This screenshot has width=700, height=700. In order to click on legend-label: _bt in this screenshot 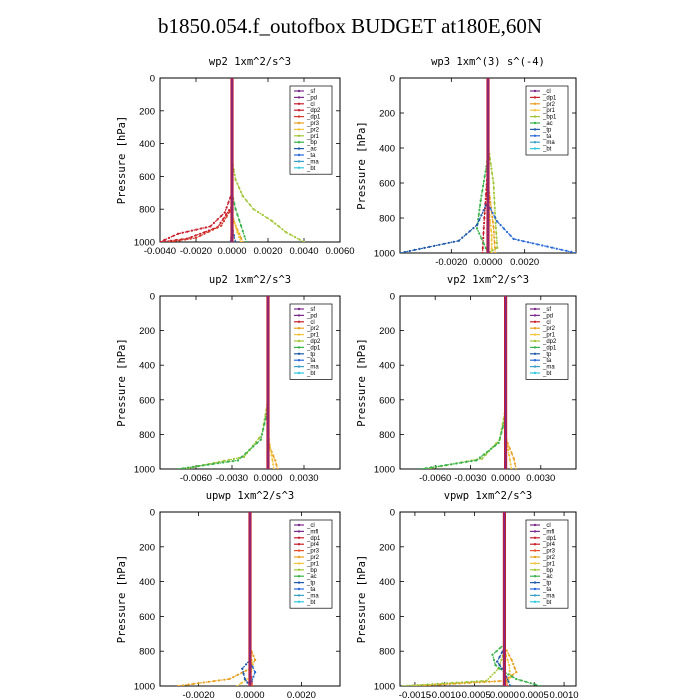, I will do `click(311, 374)`.